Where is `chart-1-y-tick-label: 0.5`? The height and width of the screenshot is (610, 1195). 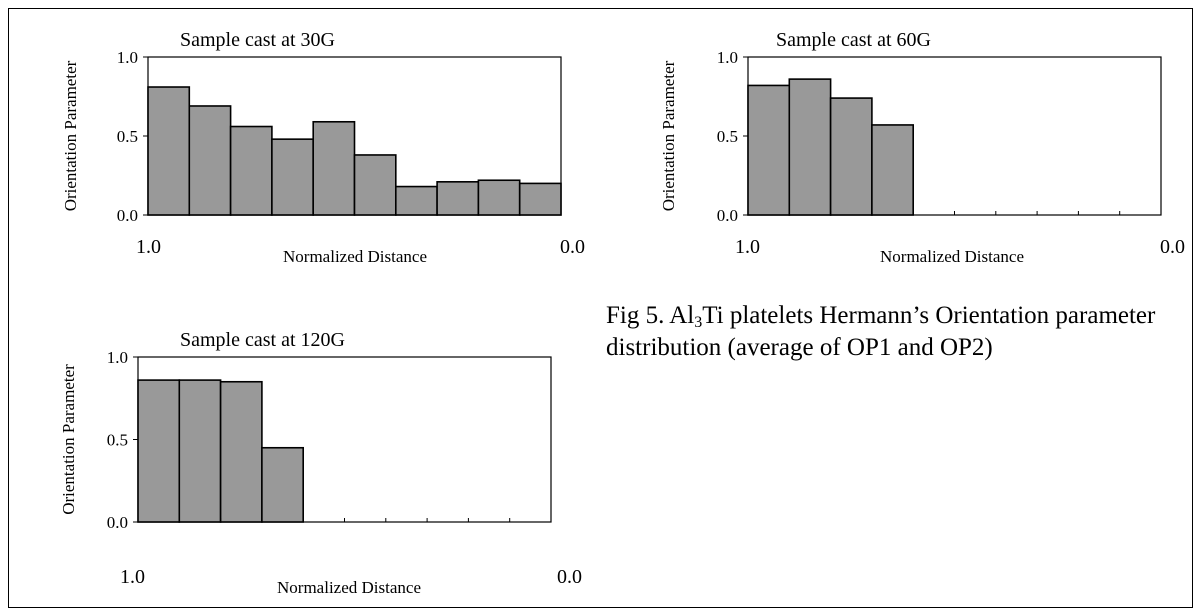
chart-1-y-tick-label: 0.5 is located at coordinates (727, 136).